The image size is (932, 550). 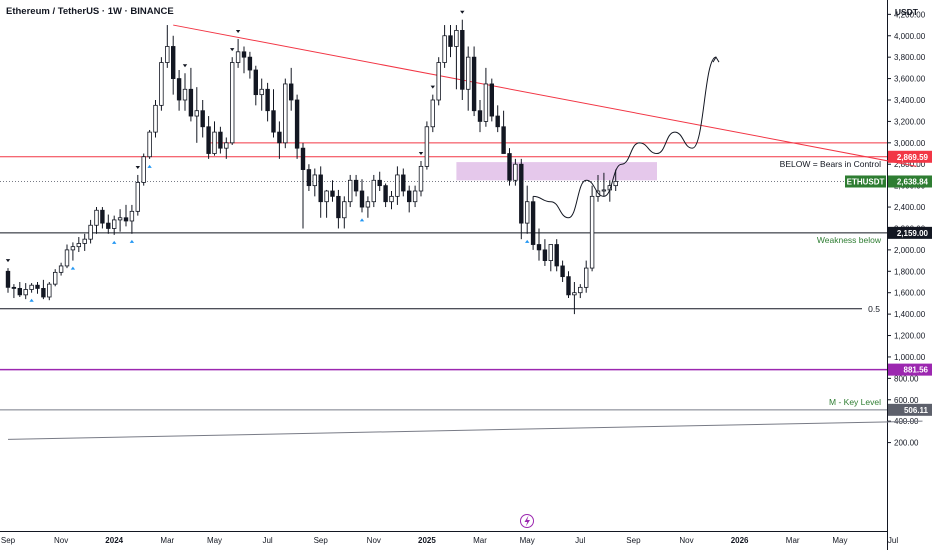 What do you see at coordinates (556, 171) in the screenshot?
I see `supply-zone` at bounding box center [556, 171].